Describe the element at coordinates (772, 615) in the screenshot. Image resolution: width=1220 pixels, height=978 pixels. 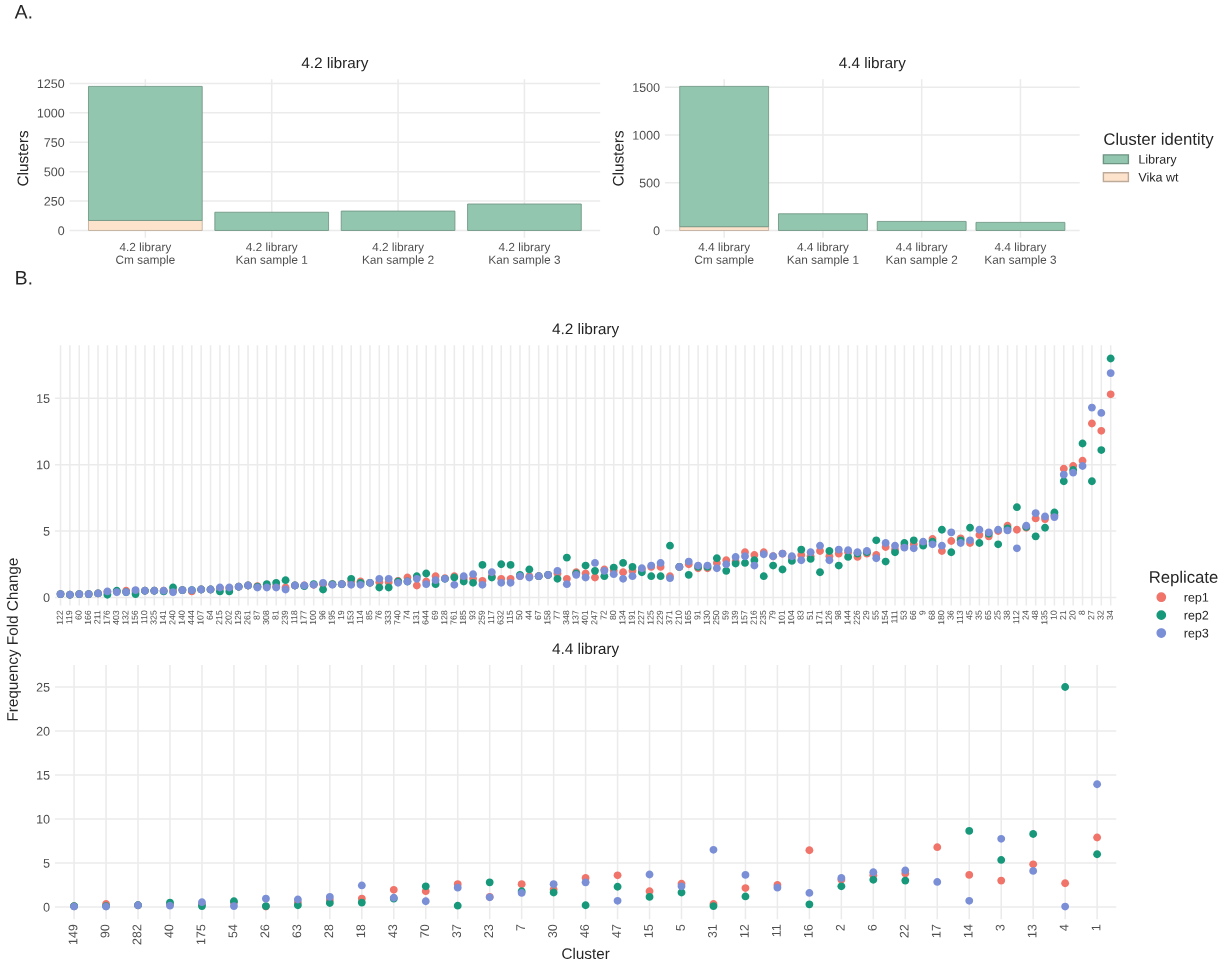
I see `x-tick-label: 79` at that location.